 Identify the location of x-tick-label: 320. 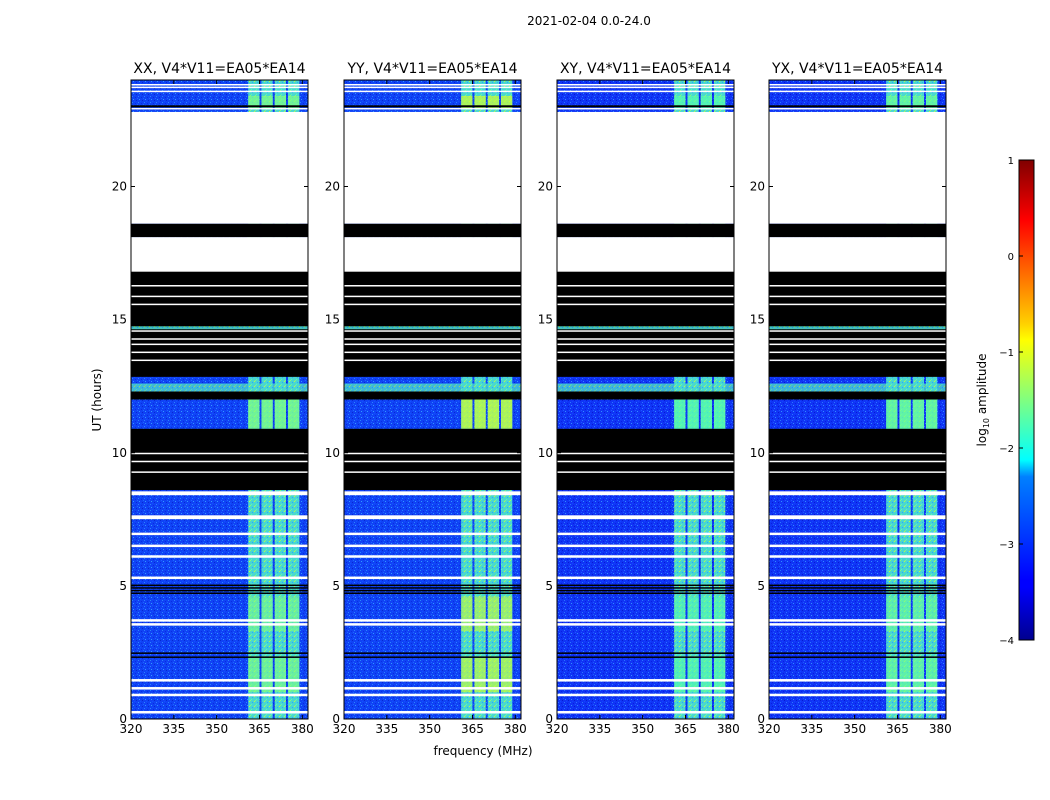
(131, 729).